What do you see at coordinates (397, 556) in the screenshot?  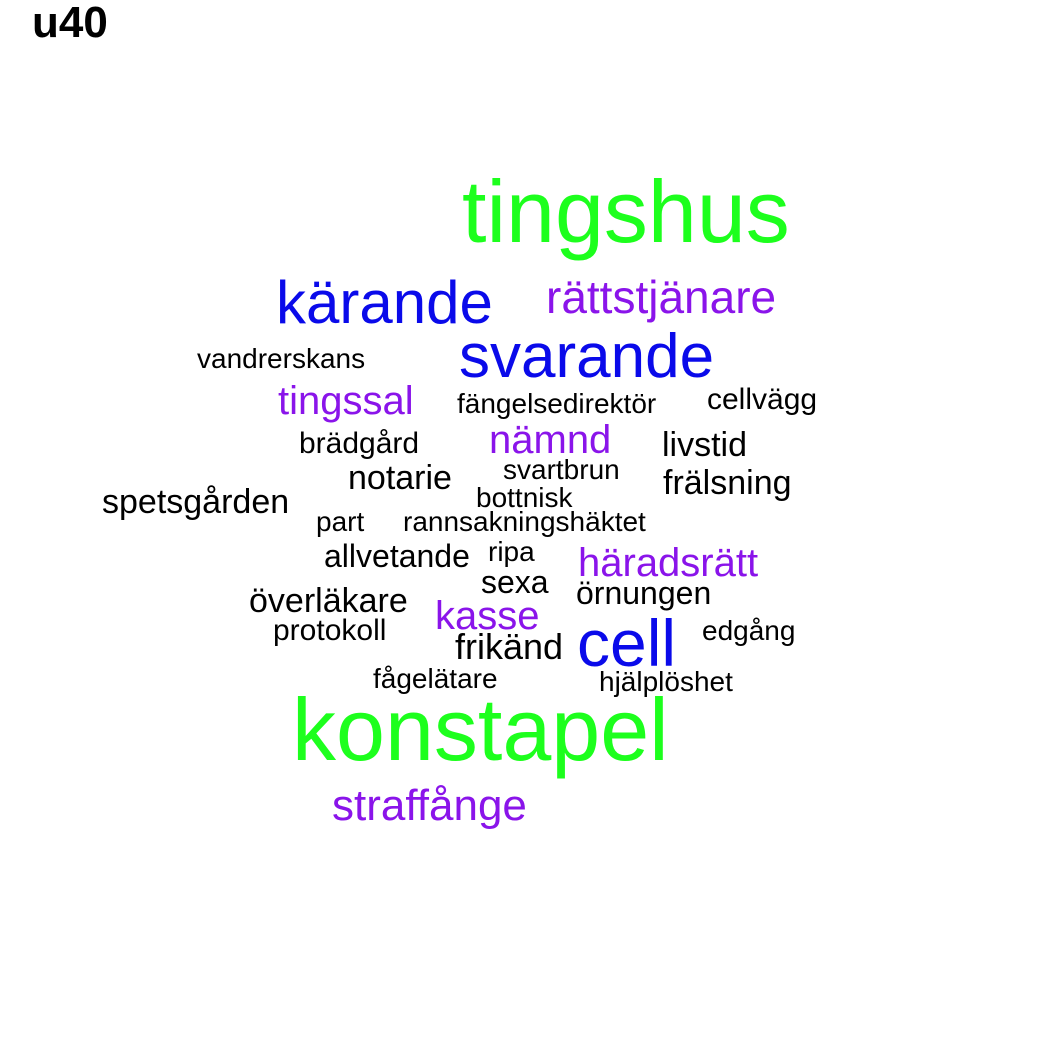 I see `word-allvetande: allvetande` at bounding box center [397, 556].